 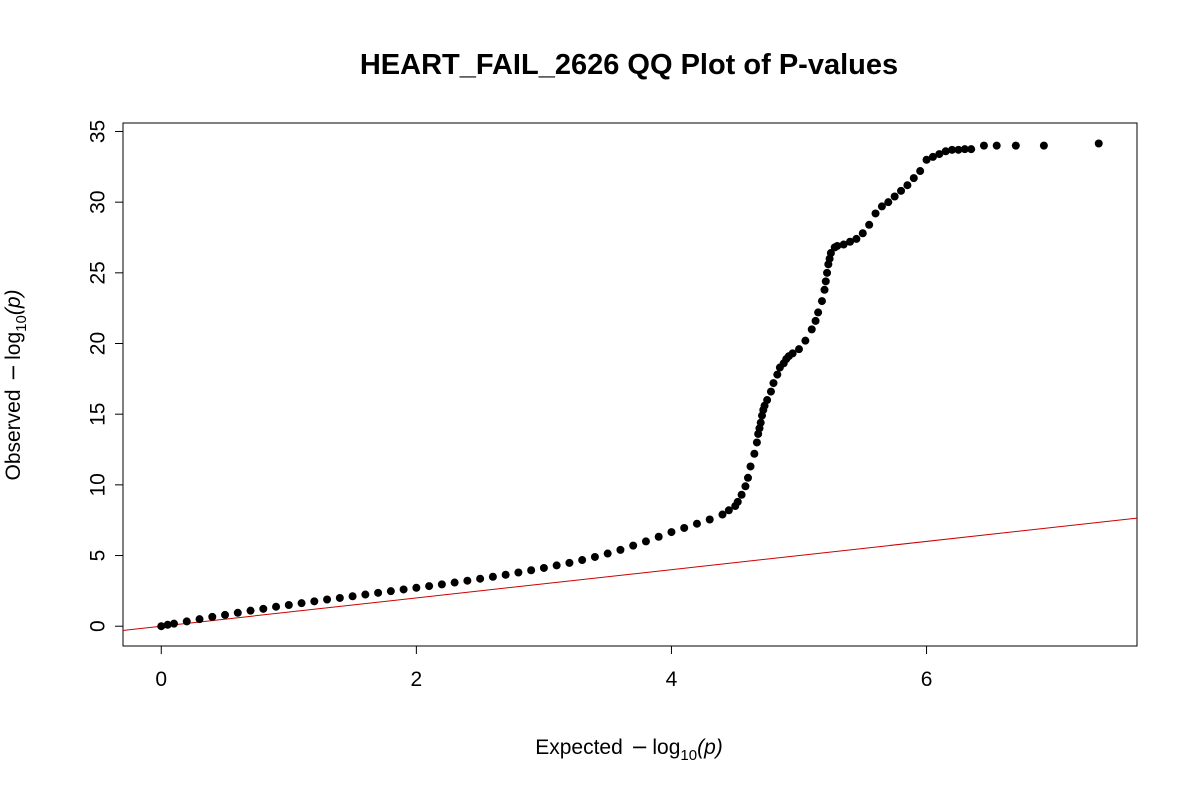 I want to click on chart-title: HEART_FAIL_2626 QQ Plot of P-values, so click(x=629, y=65).